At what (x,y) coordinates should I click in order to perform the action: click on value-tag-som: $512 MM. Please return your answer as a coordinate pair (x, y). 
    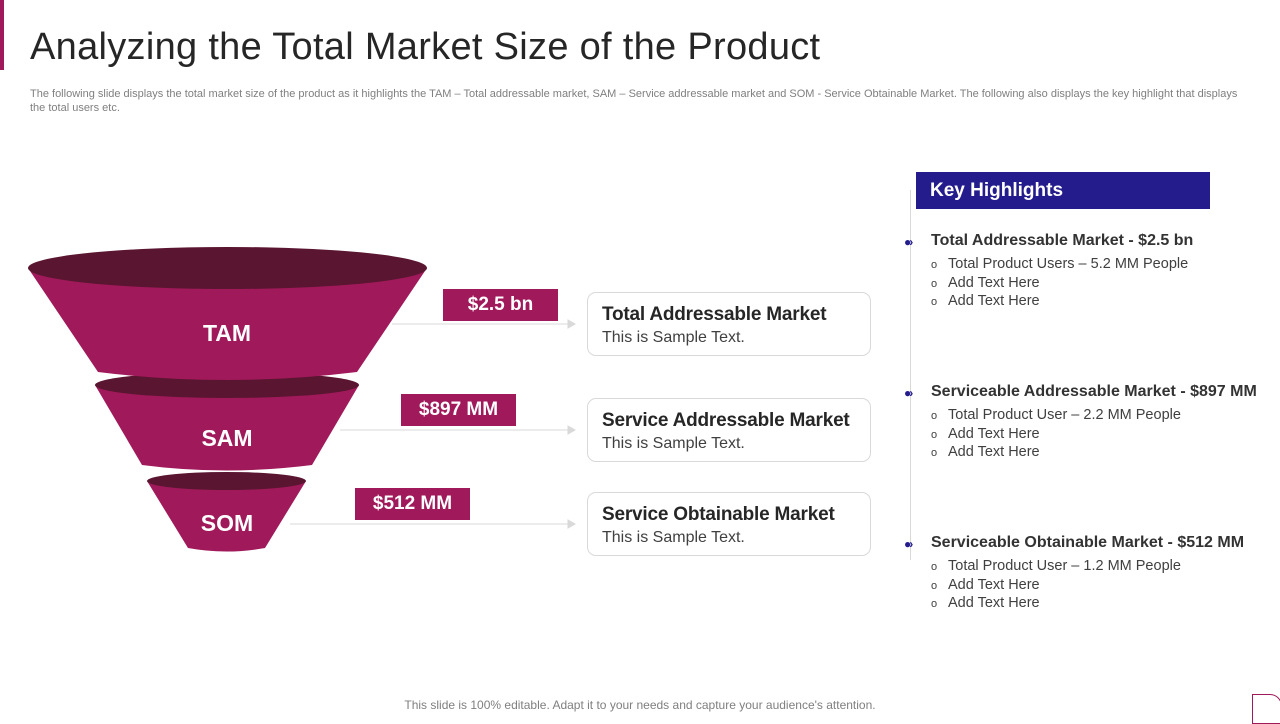
    Looking at the image, I should click on (412, 504).